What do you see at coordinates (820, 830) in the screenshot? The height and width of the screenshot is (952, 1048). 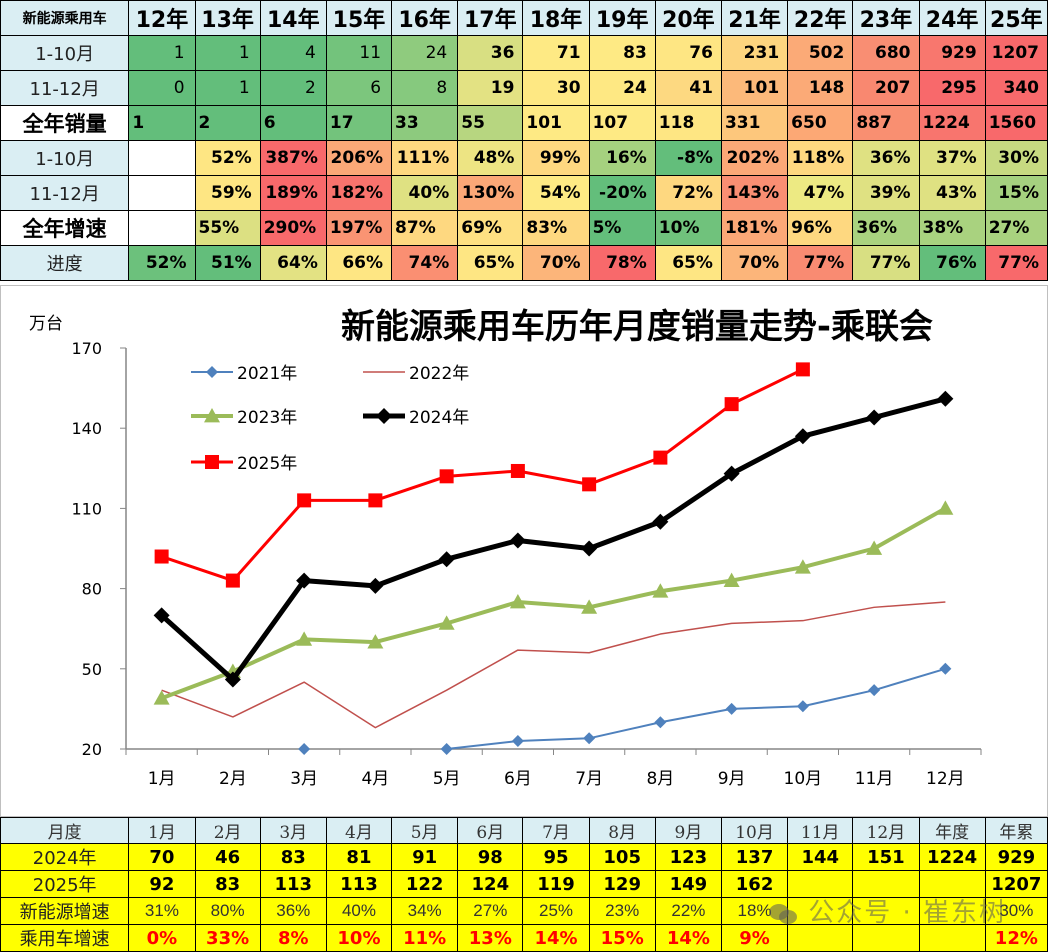 I see `month-header: 11月` at bounding box center [820, 830].